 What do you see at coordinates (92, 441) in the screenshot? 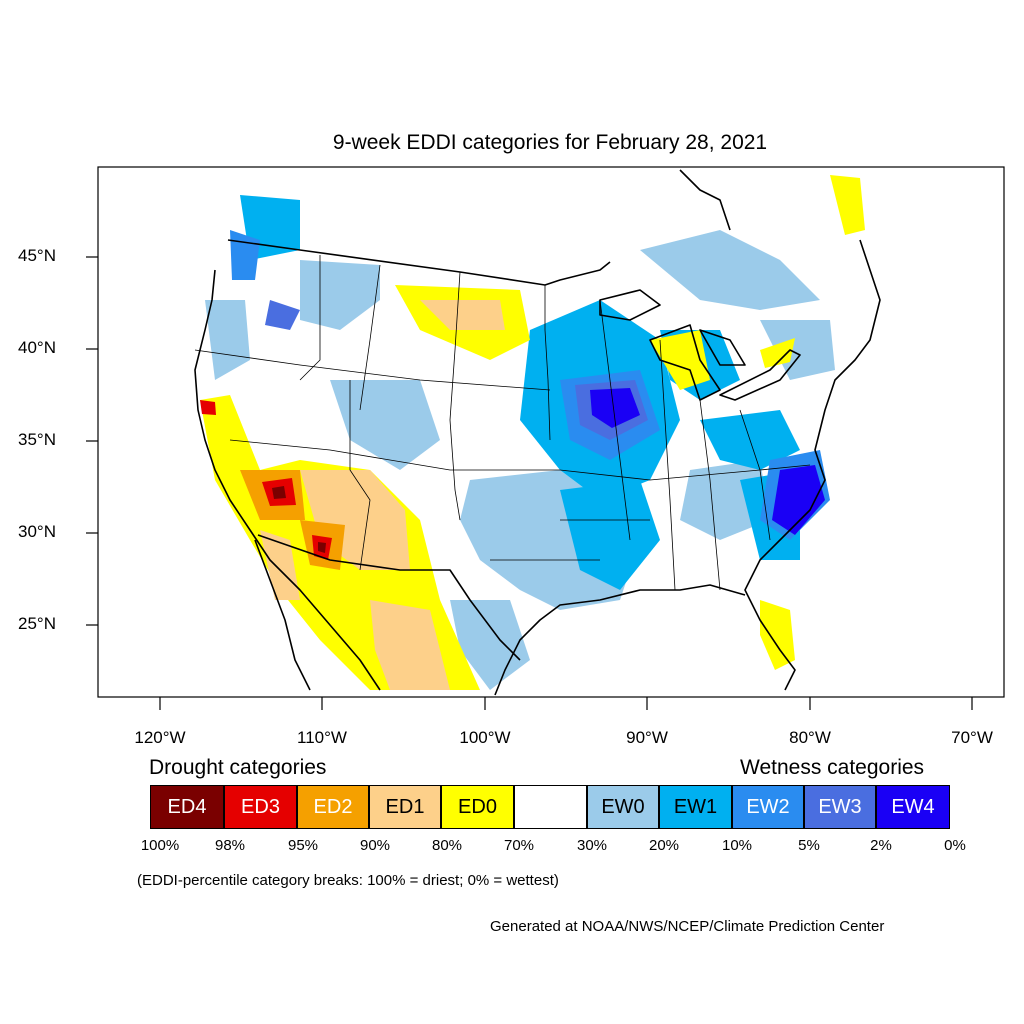
I see `lat-ticks` at bounding box center [92, 441].